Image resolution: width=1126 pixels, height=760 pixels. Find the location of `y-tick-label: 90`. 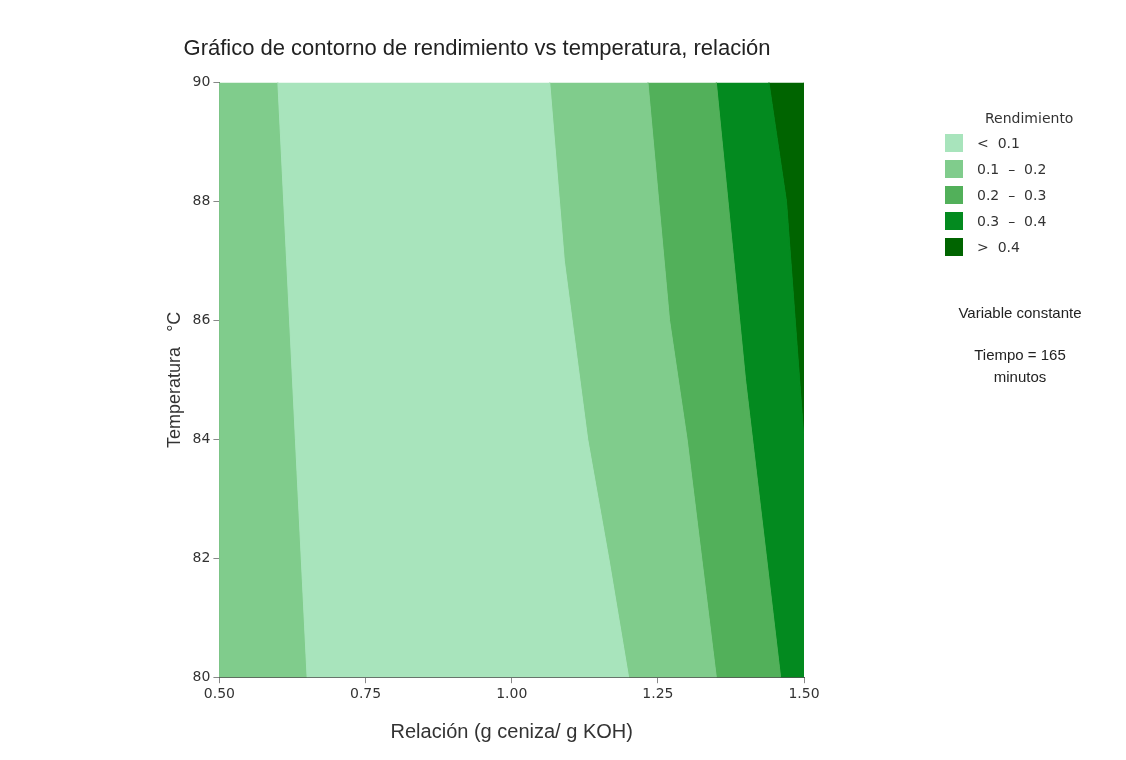

y-tick-label: 90 is located at coordinates (201, 81).